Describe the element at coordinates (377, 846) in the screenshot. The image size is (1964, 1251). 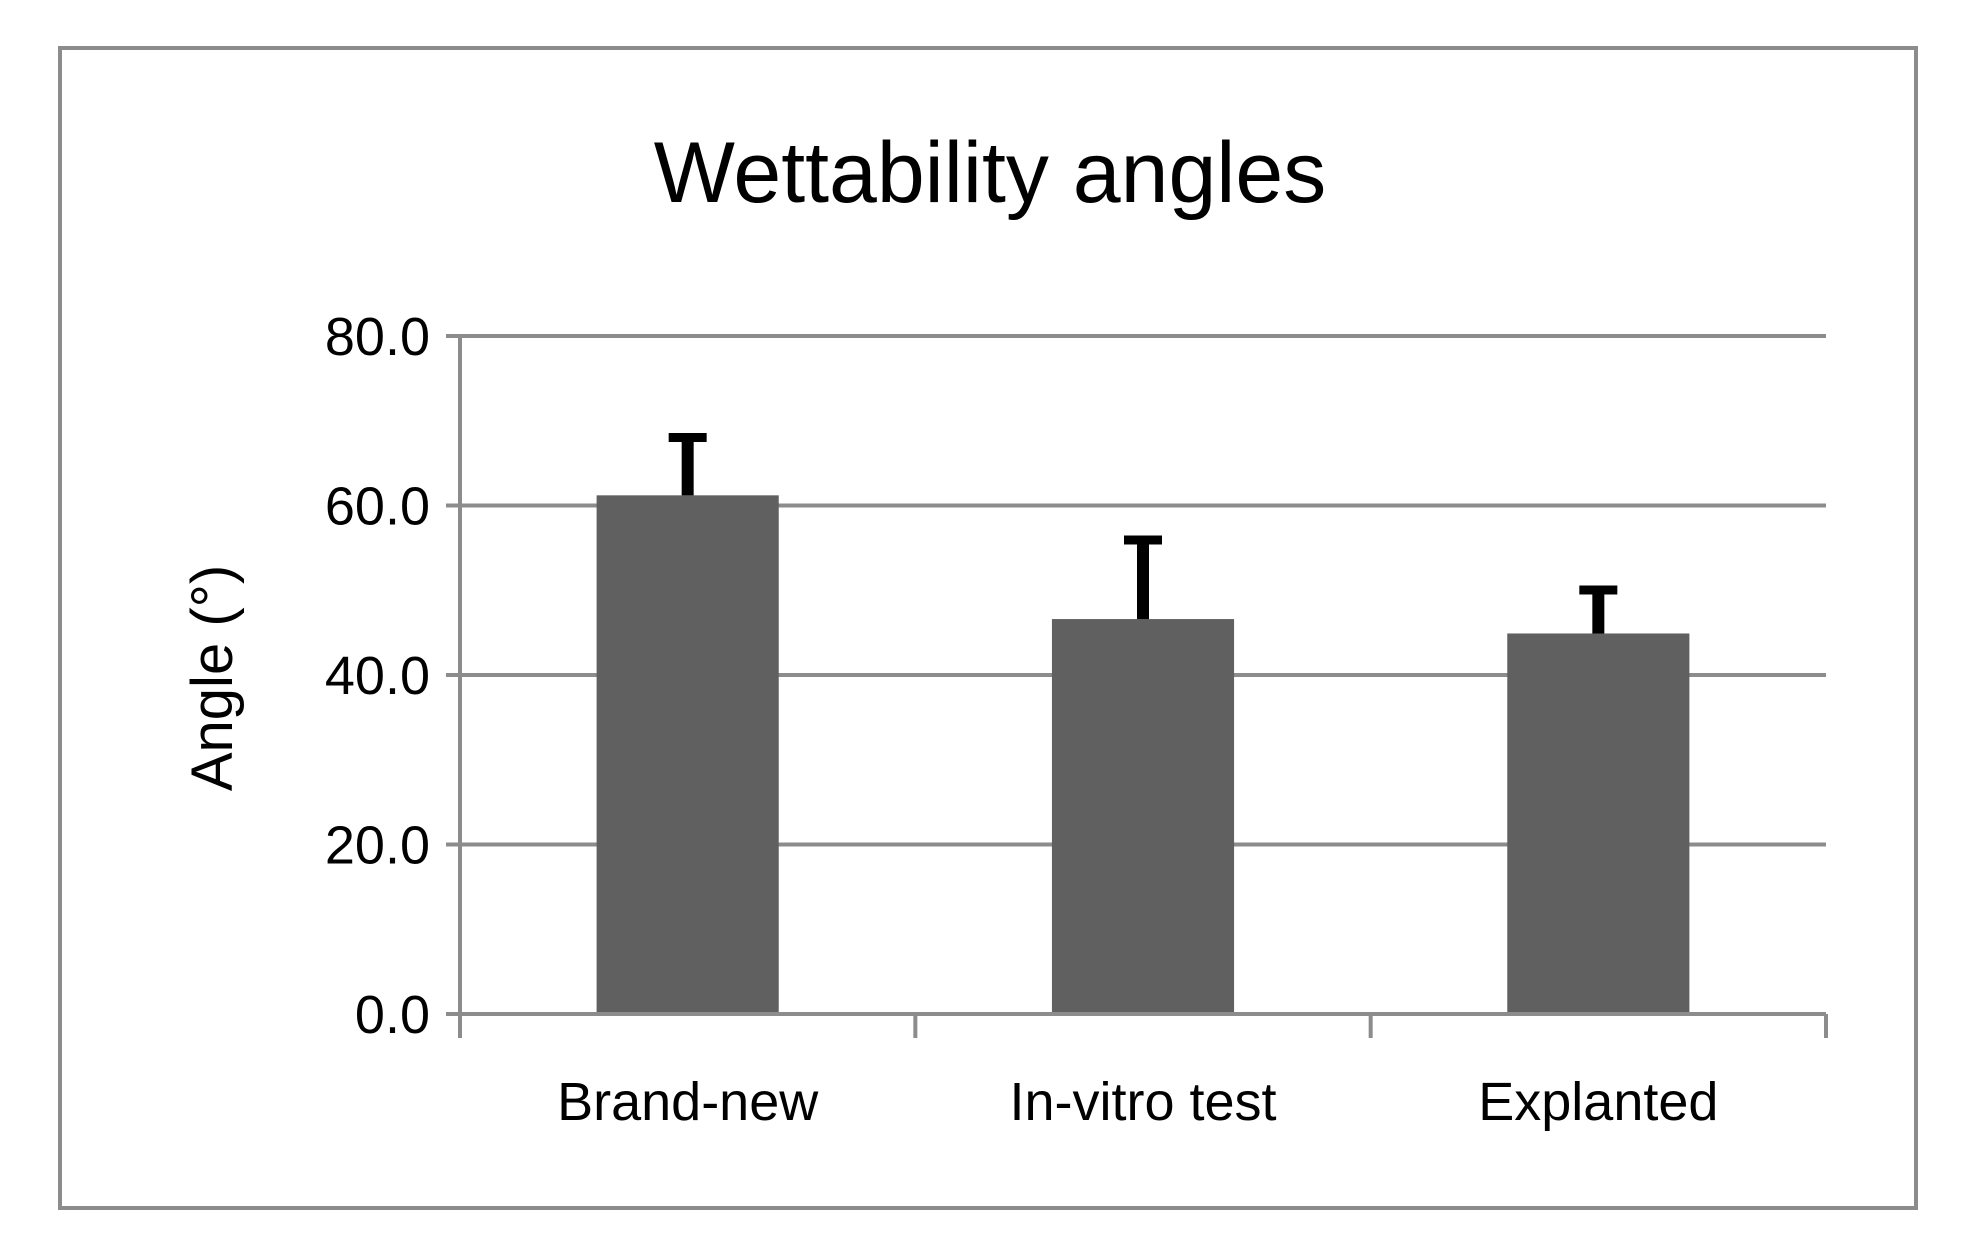
I see `y-tick-label: 20.0` at that location.